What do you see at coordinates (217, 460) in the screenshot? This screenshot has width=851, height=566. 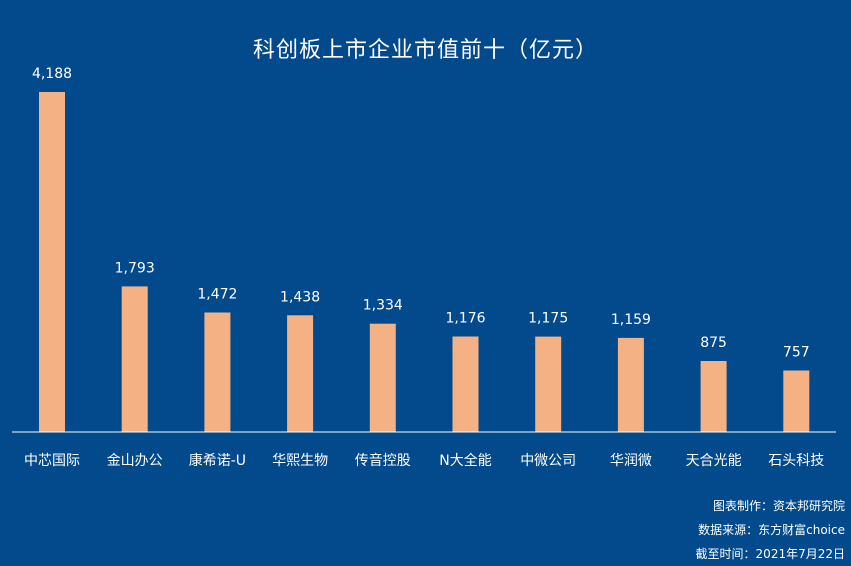 I see `category-label-2: 康希诺-U` at bounding box center [217, 460].